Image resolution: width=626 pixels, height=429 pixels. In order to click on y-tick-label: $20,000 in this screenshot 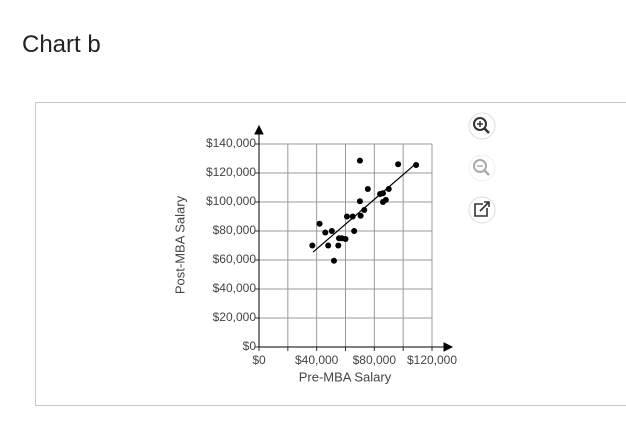, I will do `click(235, 317)`.